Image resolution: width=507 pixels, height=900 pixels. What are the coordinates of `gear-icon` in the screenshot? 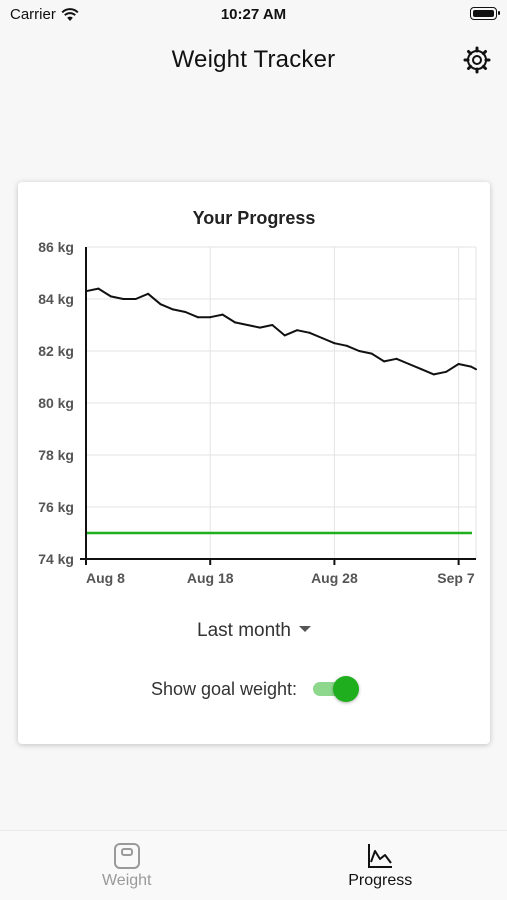 It's located at (477, 60).